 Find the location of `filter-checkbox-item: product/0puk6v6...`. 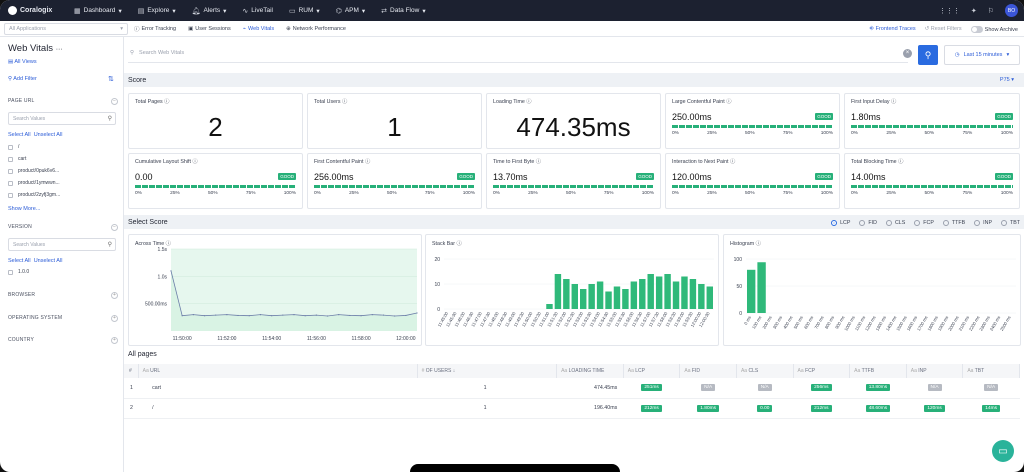

filter-checkbox-item: product/0puk6v6... is located at coordinates (33, 171).